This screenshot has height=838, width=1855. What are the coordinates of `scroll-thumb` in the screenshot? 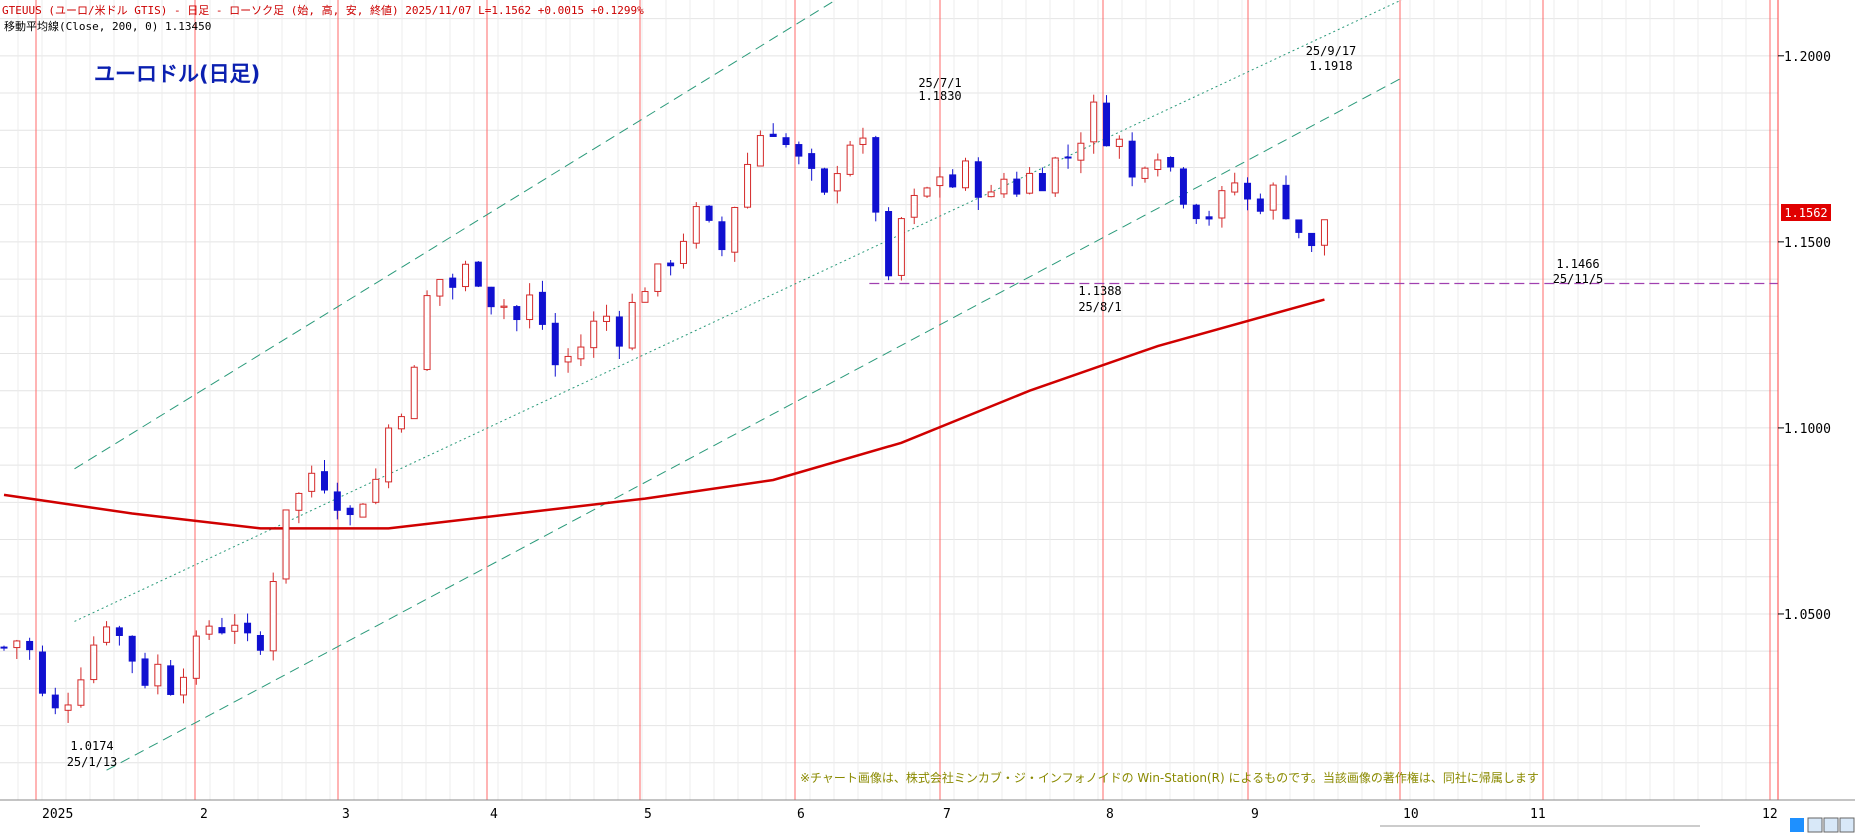 It's located at (1797, 825).